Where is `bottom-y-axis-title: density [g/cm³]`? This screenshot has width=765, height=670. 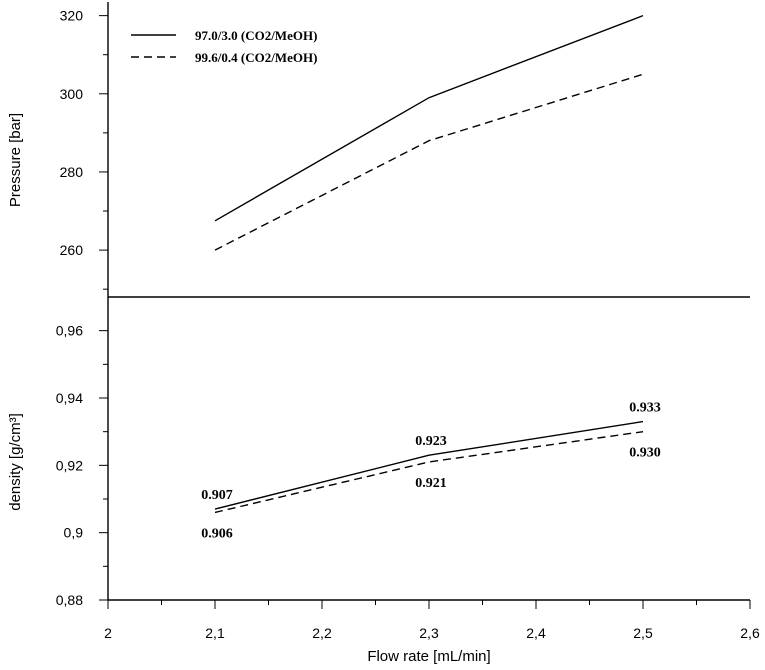
bottom-y-axis-title: density [g/cm³] is located at coordinates (15, 462).